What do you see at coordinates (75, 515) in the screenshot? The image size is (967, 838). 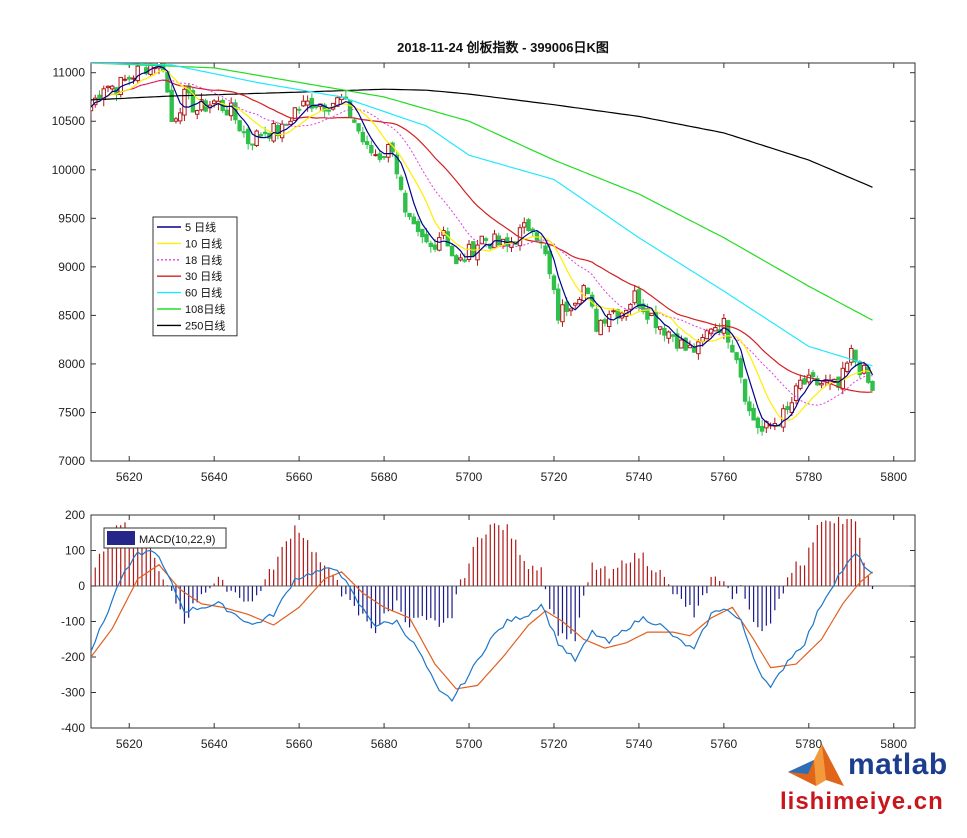 I see `y-tick-label: 200` at bounding box center [75, 515].